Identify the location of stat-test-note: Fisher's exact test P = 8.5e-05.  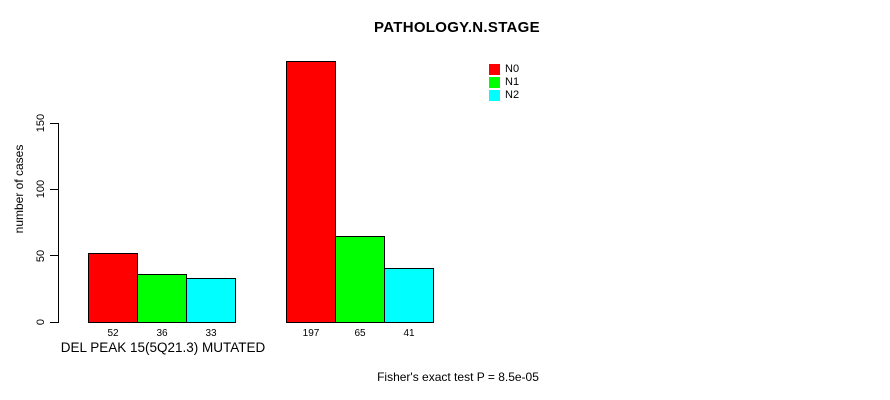
(458, 377).